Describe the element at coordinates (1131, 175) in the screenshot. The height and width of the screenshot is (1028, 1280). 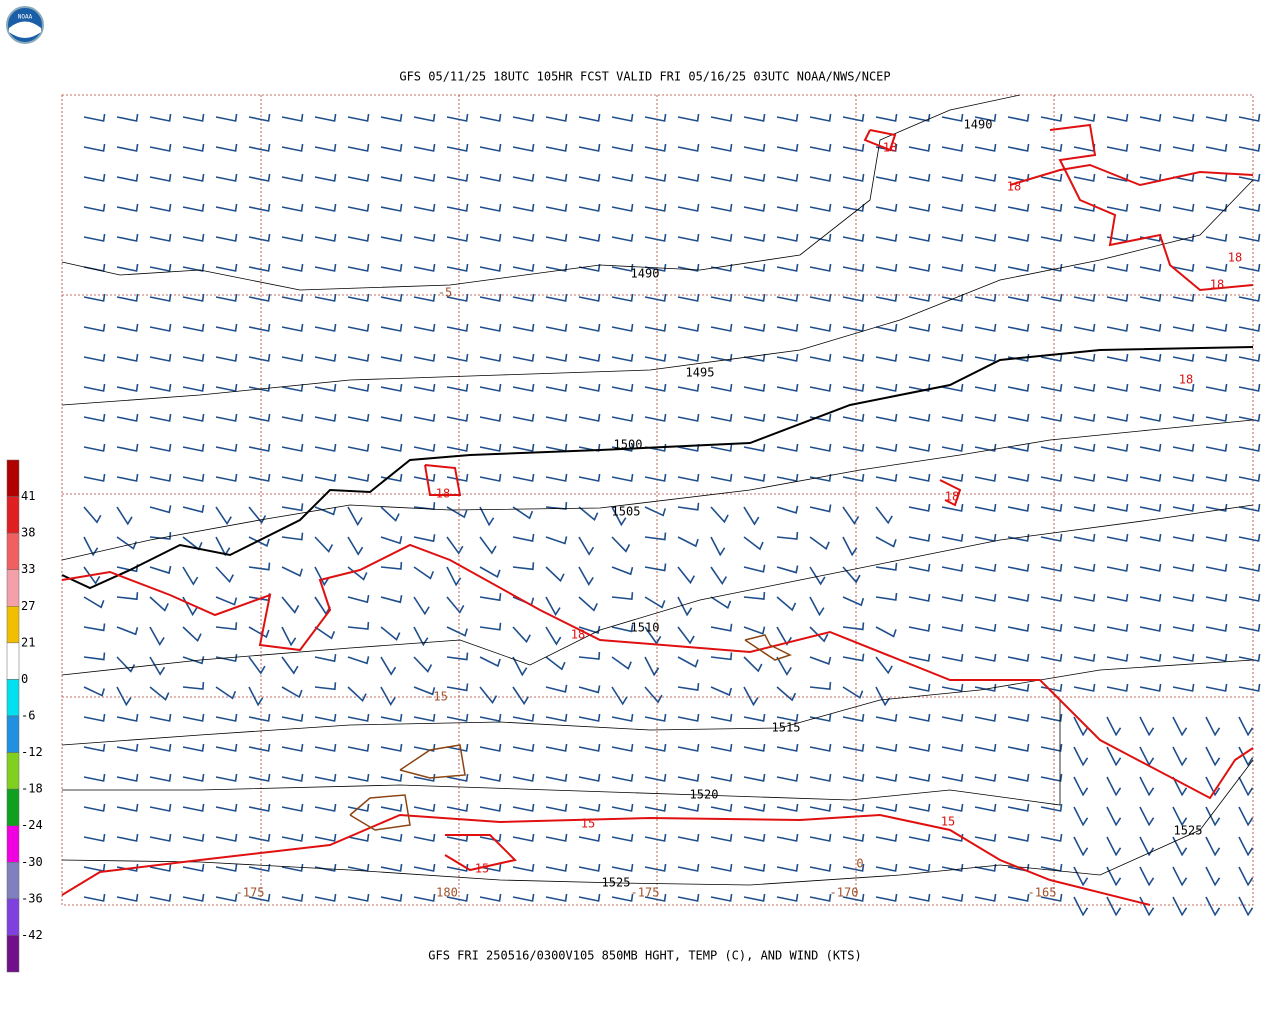
I see `temp-contour` at that location.